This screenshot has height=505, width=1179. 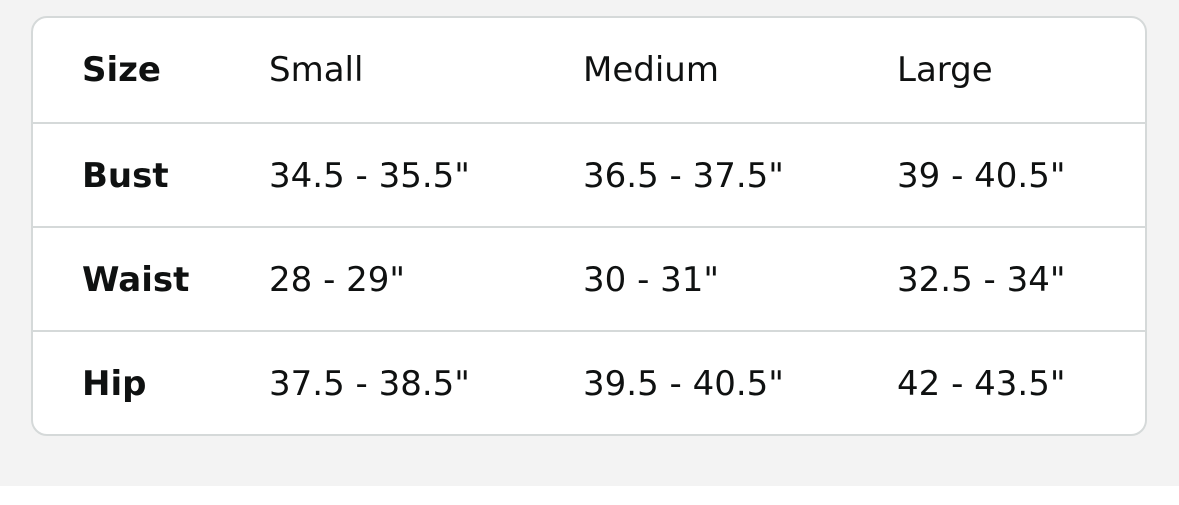 I want to click on table-cell: 37.5 - 38.5", so click(x=369, y=384).